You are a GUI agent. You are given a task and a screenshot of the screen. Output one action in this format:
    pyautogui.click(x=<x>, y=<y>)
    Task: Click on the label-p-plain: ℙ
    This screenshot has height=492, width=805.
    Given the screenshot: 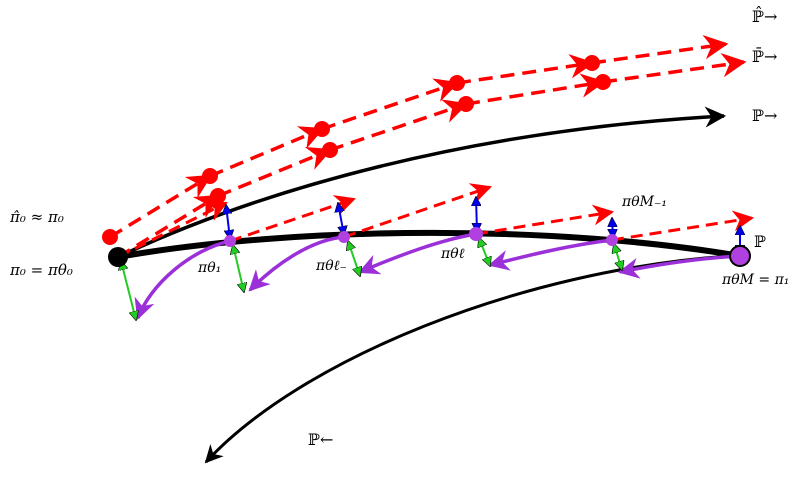 What is the action you would take?
    pyautogui.click(x=760, y=241)
    